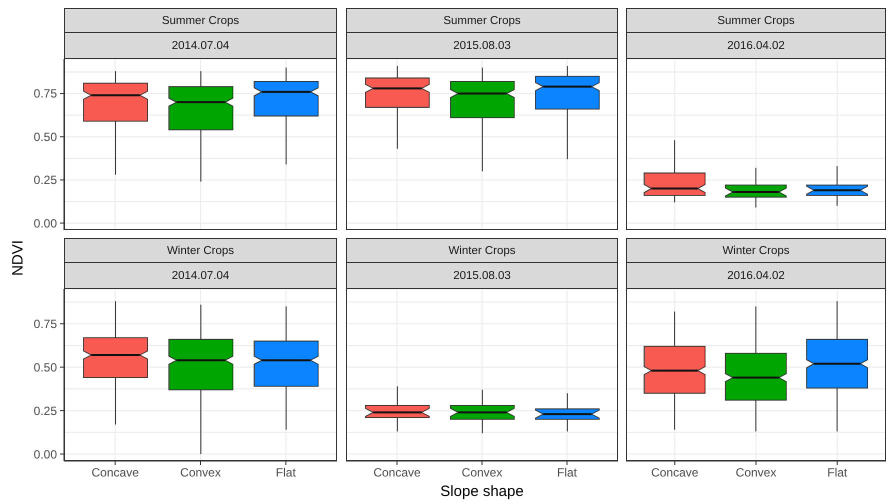 This screenshot has height=503, width=888. I want to click on y-axis-title: NDVI, so click(18, 258).